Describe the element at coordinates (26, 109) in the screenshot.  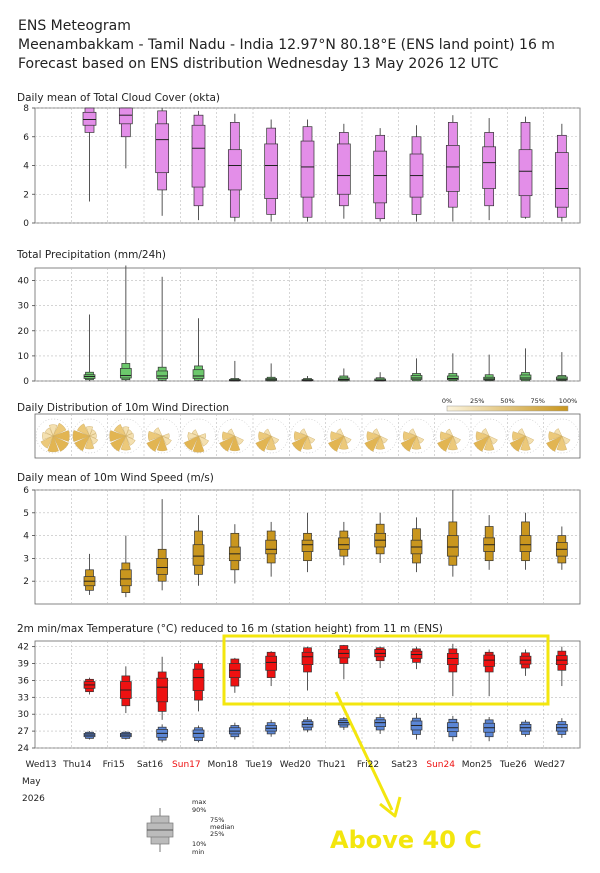
I see `cloud-panel-ytick-label: 8` at that location.